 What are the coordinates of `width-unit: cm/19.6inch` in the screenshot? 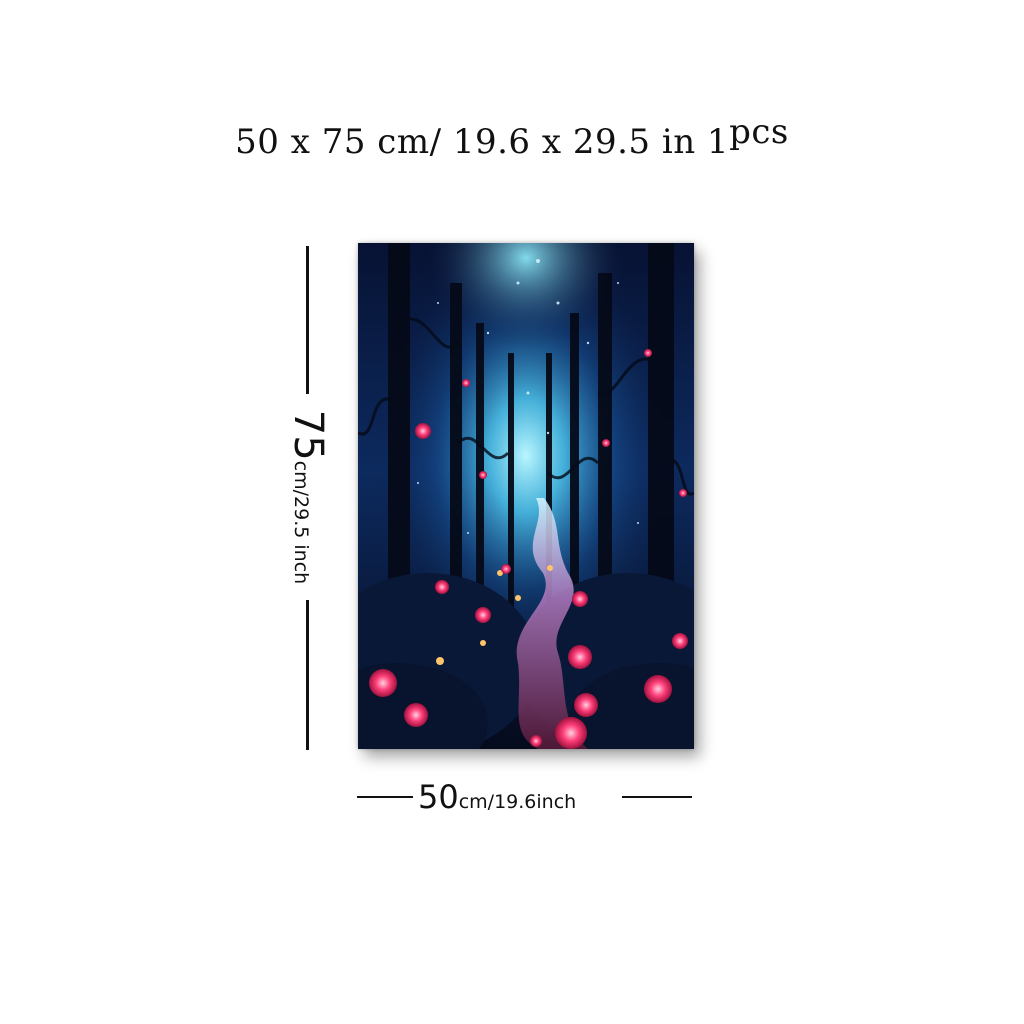 It's located at (517, 802).